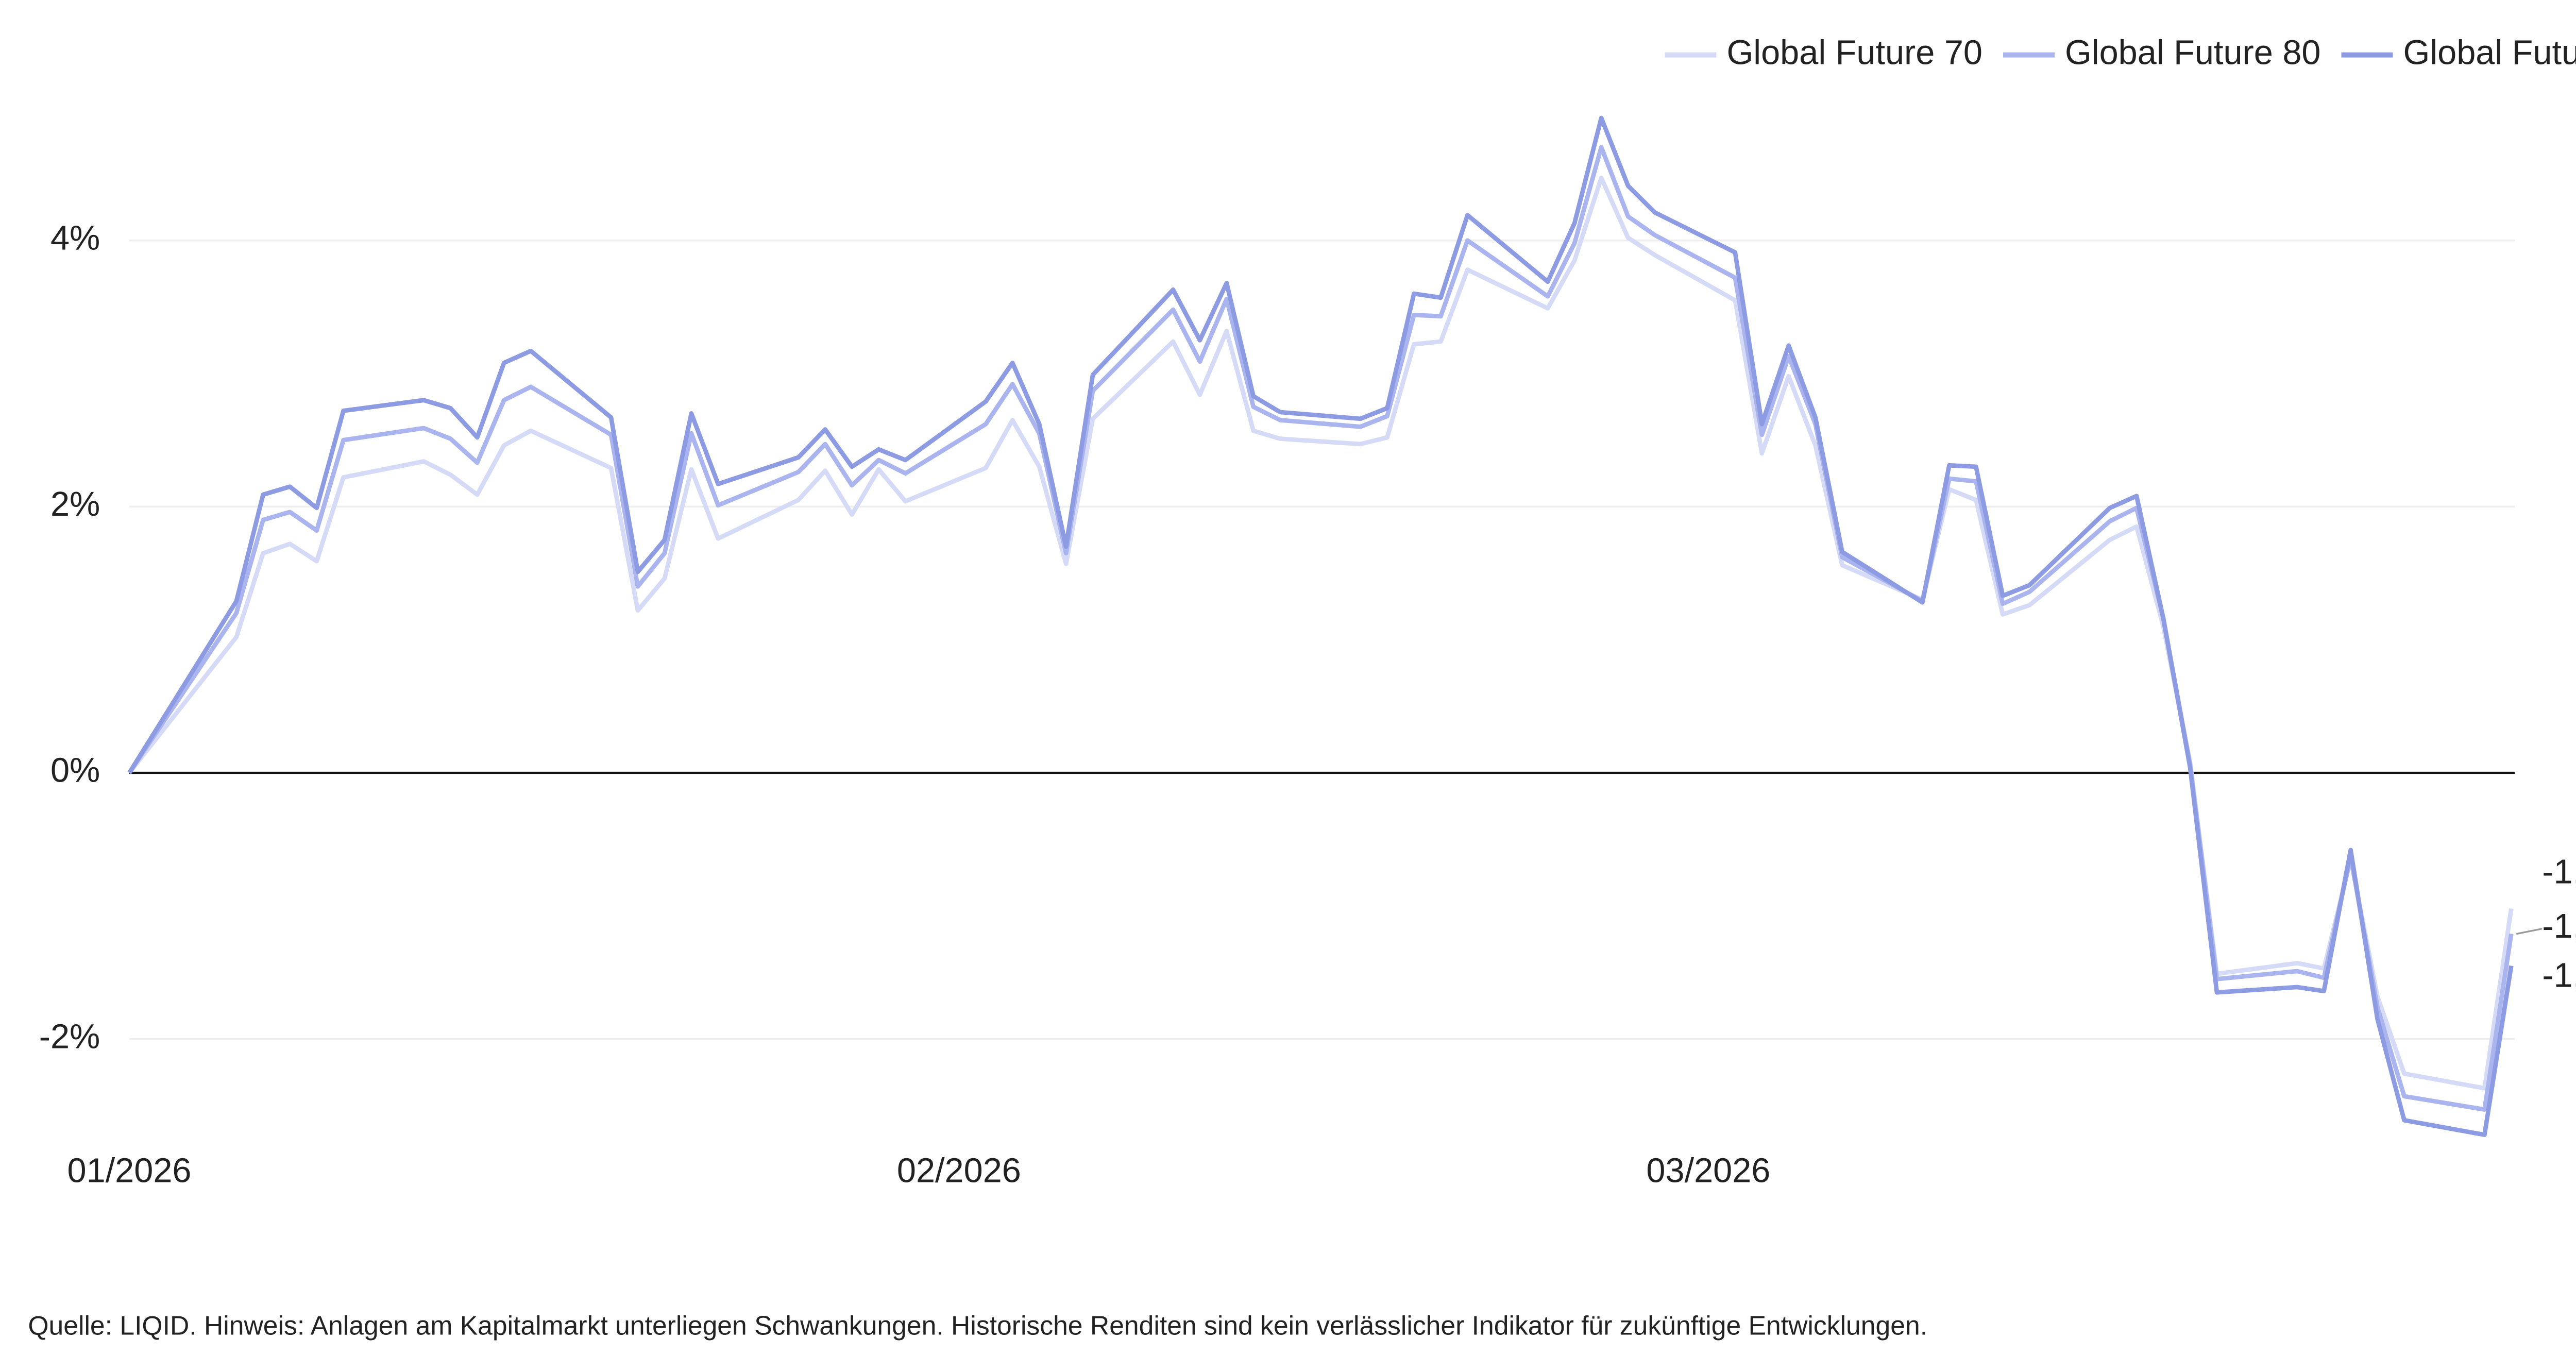  Describe the element at coordinates (2489, 52) in the screenshot. I see `legend-label: Global Future 90` at that location.